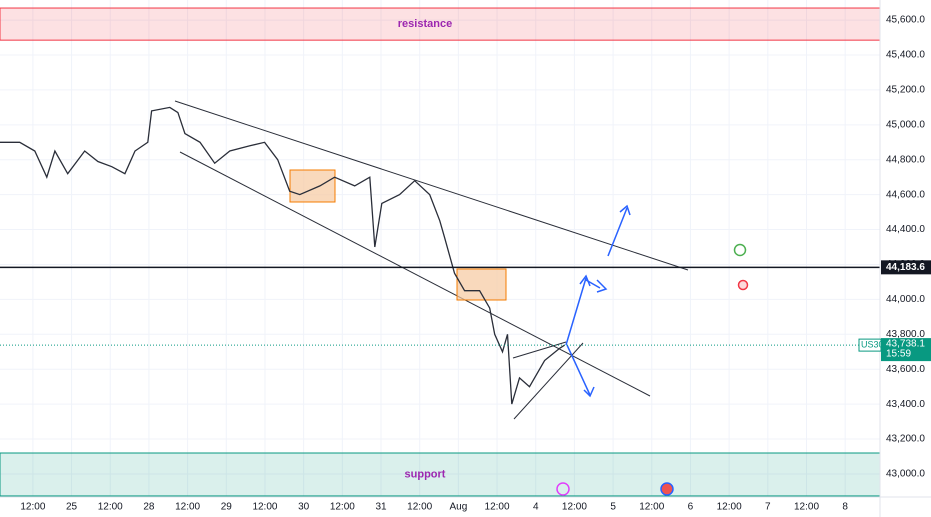 This screenshot has height=517, width=931. What do you see at coordinates (845, 507) in the screenshot?
I see `x-tick-label: 8` at bounding box center [845, 507].